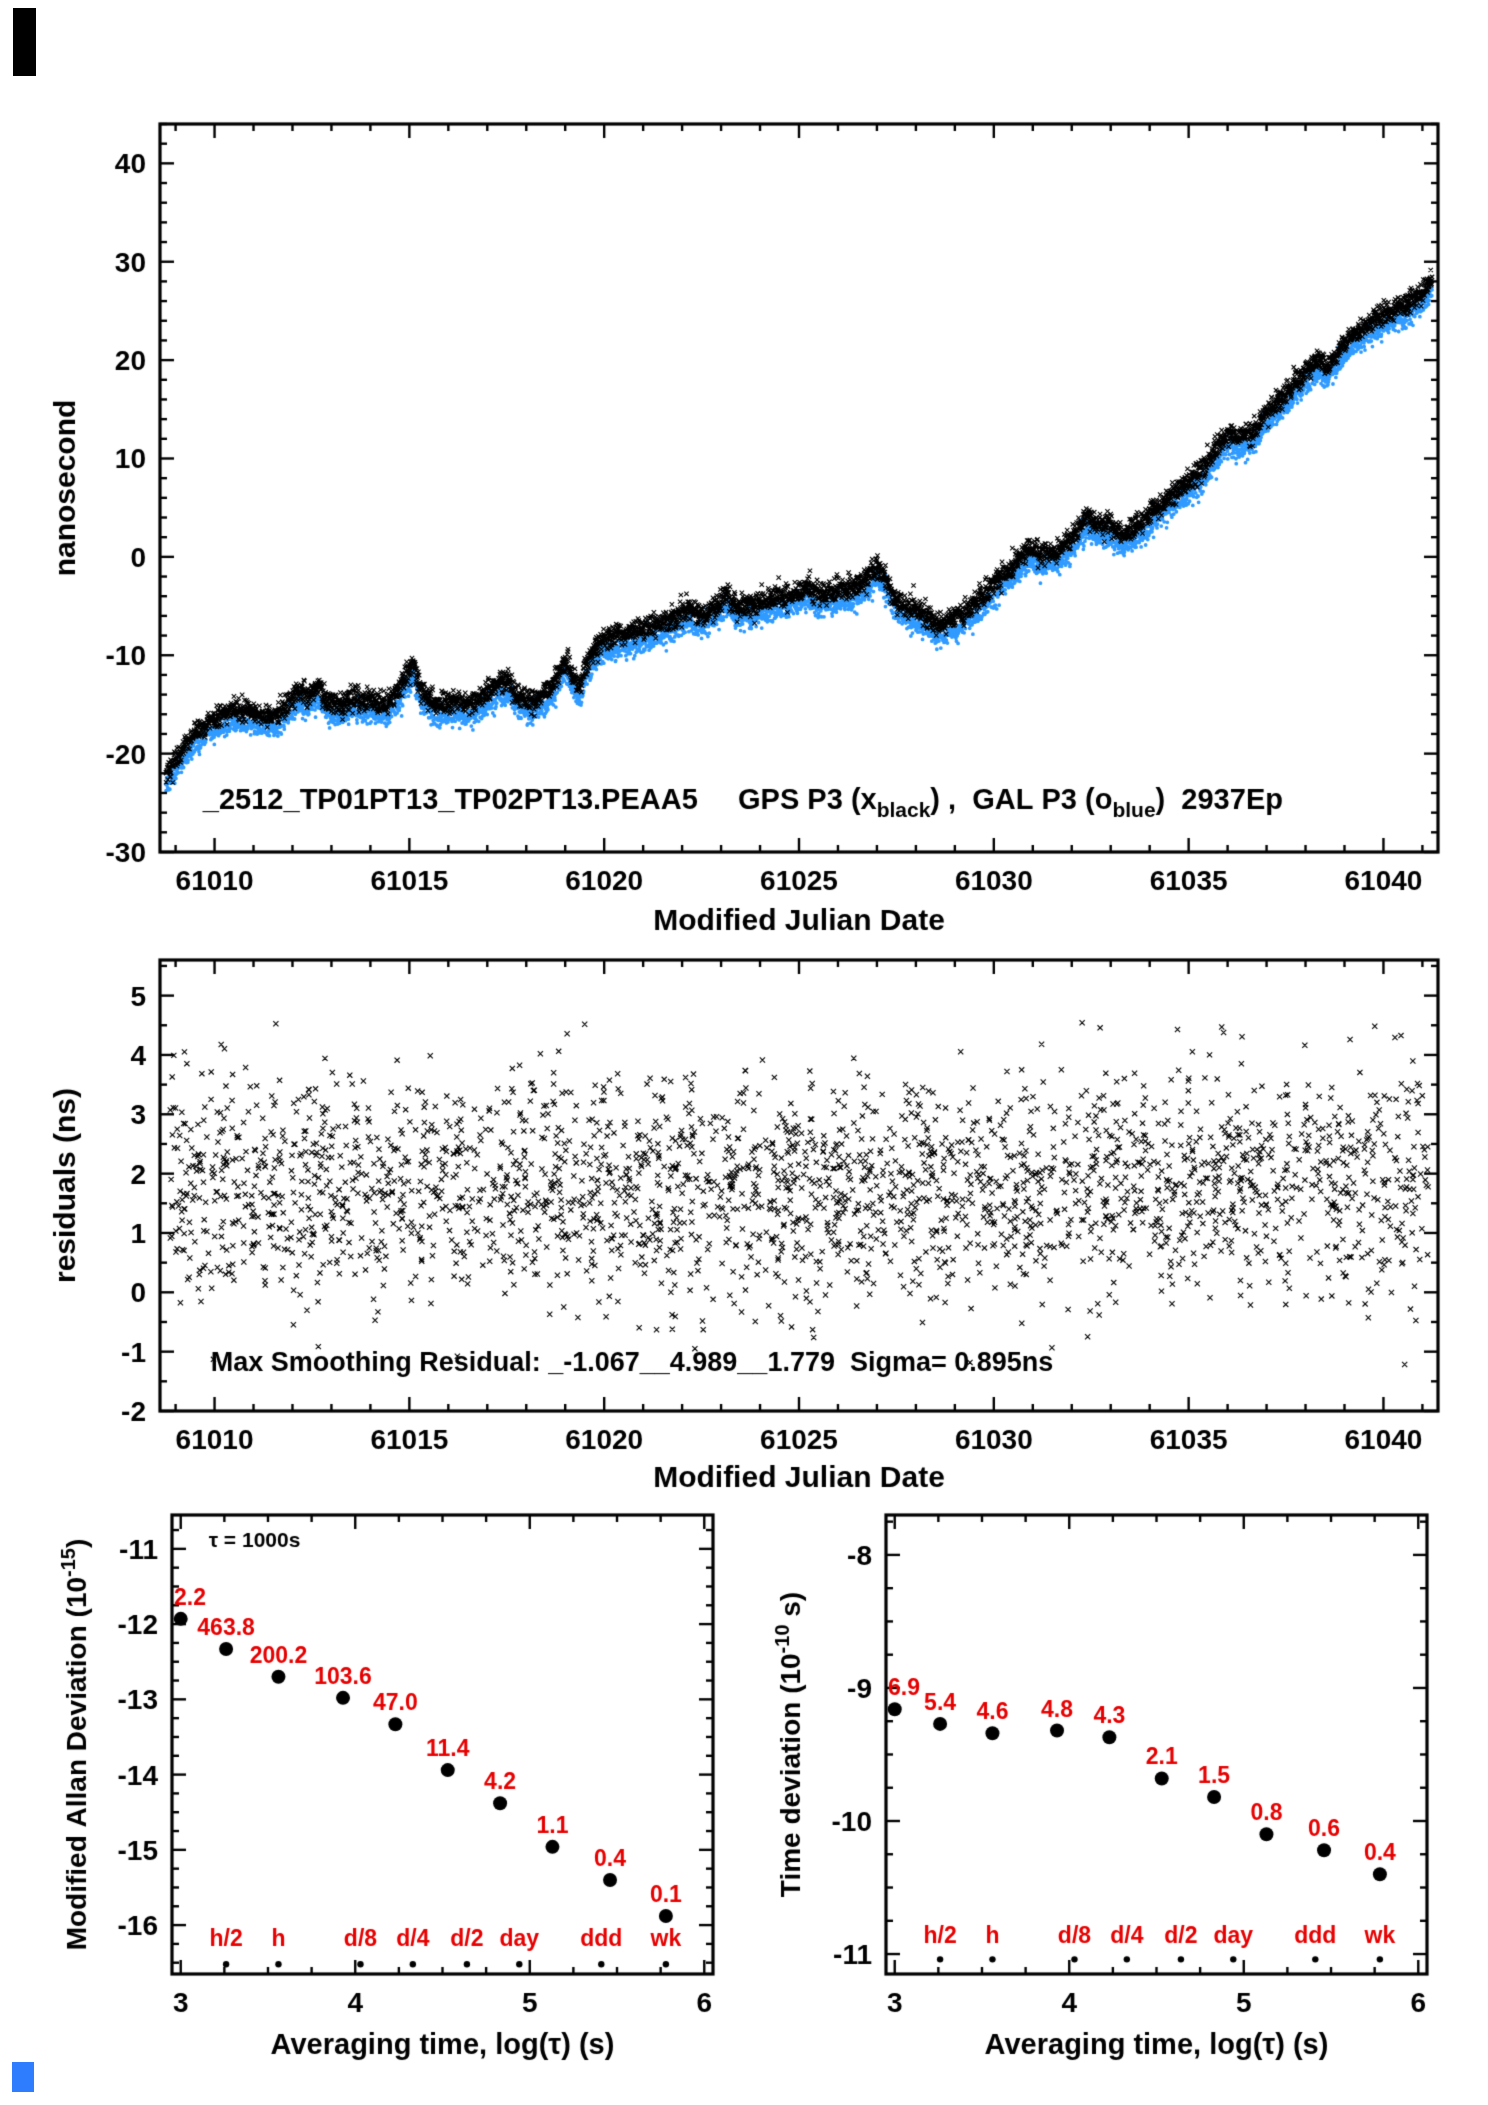  I want to click on time-deviation-chart, so click(1116, 1802).